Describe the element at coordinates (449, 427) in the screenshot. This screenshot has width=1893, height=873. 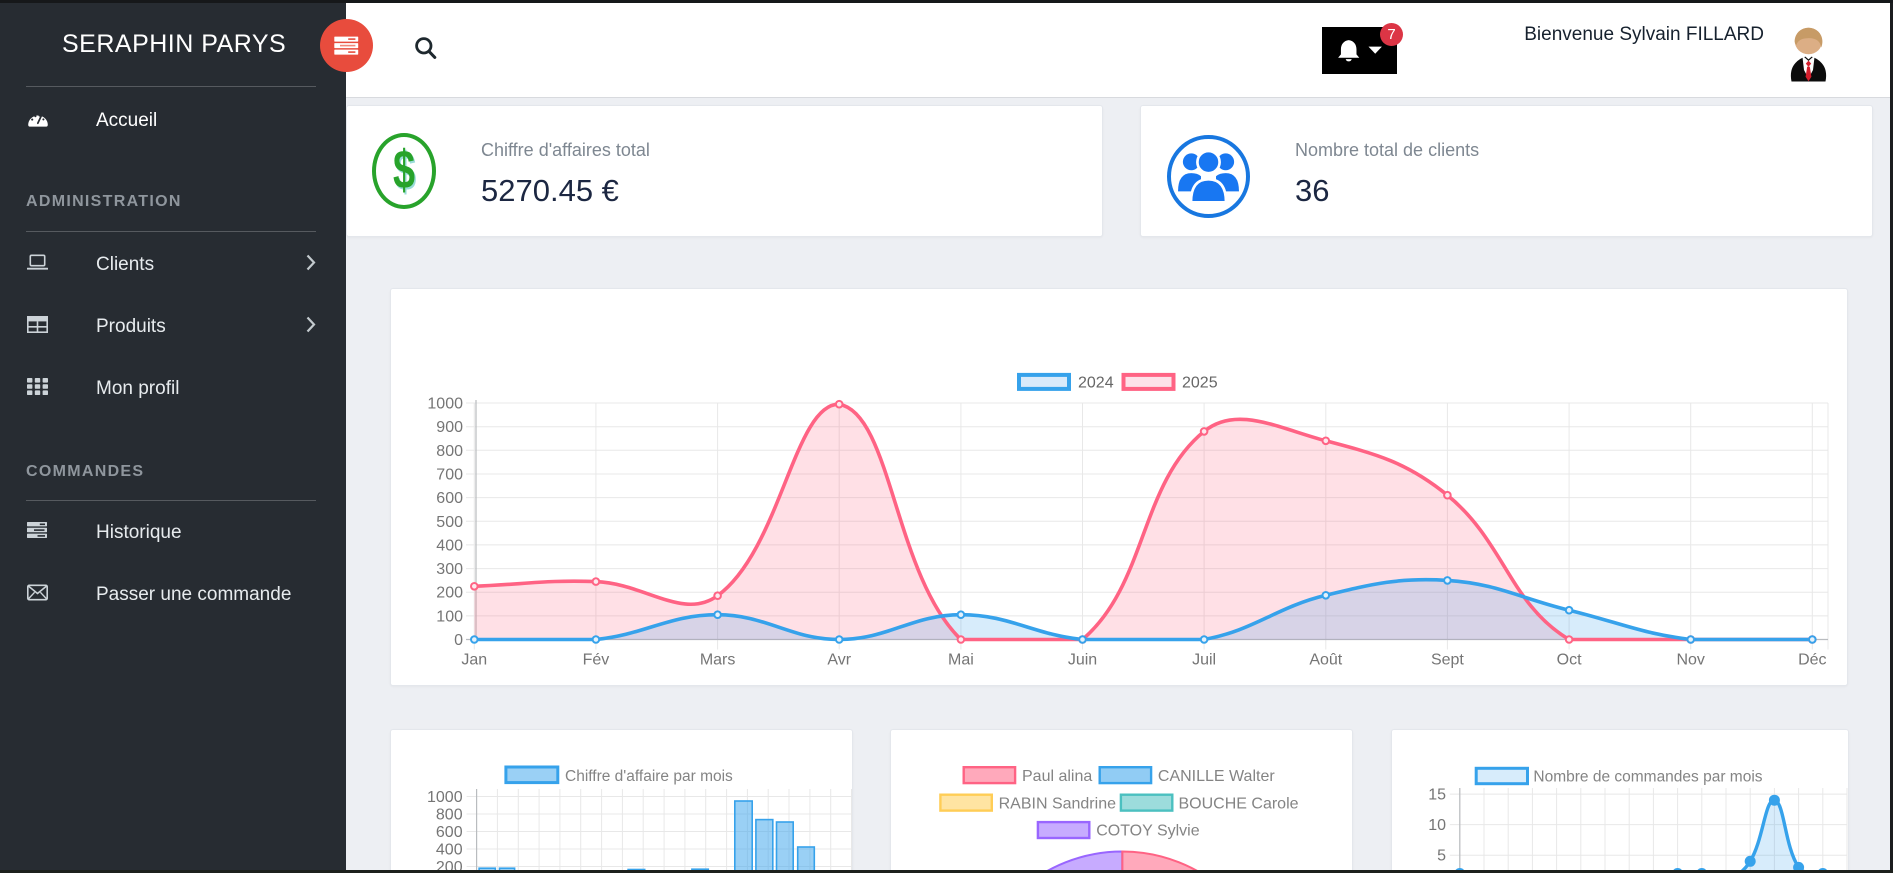
I see `svg-text: 900` at that location.